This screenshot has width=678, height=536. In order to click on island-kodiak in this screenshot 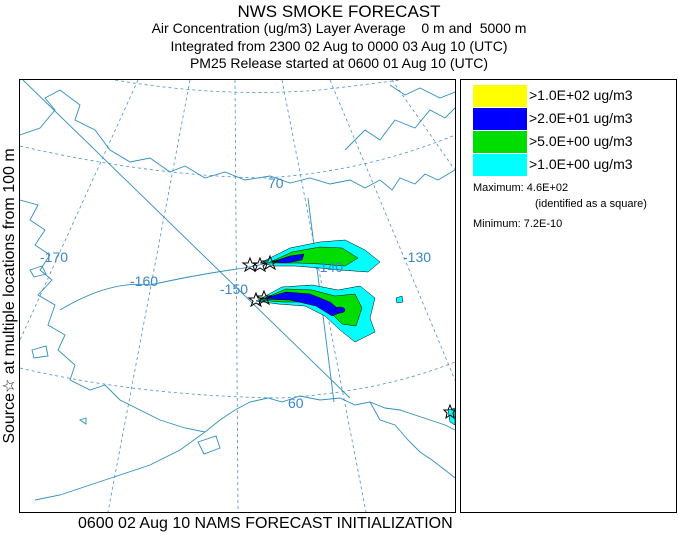, I will do `click(209, 445)`.